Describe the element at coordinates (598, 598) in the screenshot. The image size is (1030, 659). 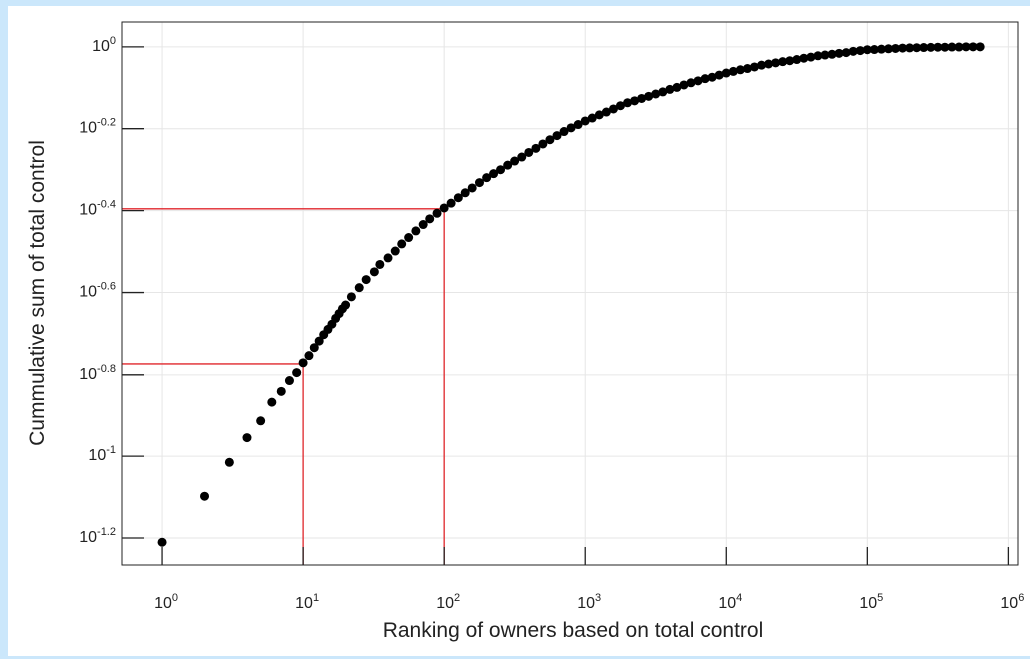
I see `x-tick-label-exponent: 3` at that location.